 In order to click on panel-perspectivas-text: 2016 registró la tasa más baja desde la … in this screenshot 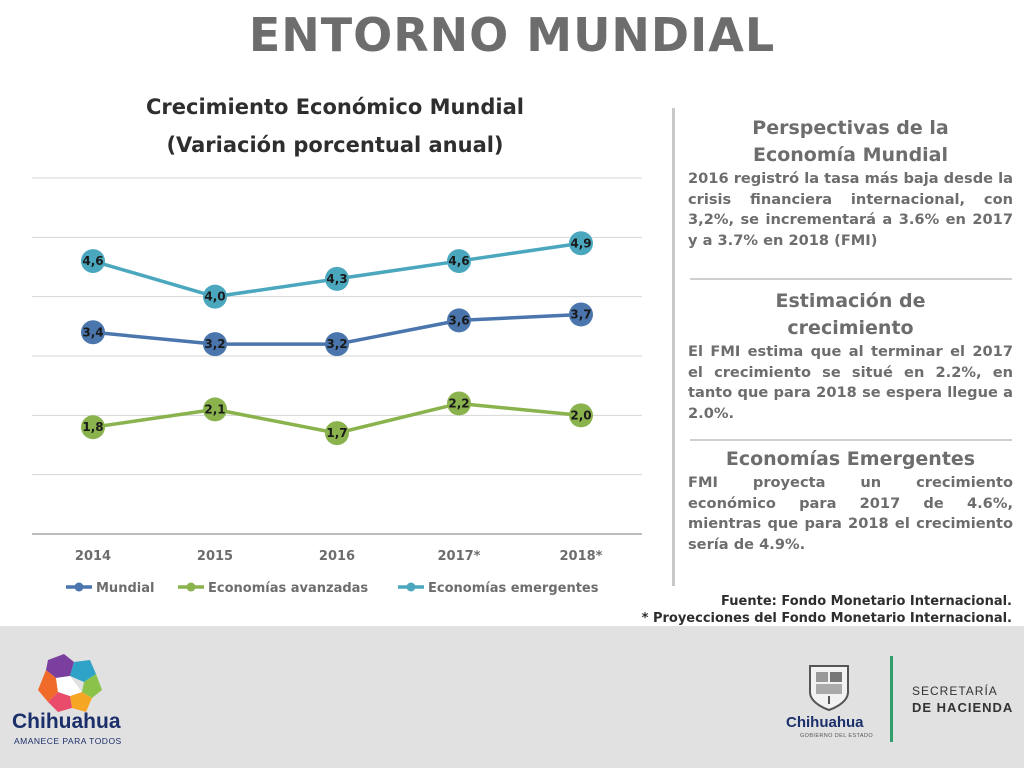, I will do `click(850, 209)`.